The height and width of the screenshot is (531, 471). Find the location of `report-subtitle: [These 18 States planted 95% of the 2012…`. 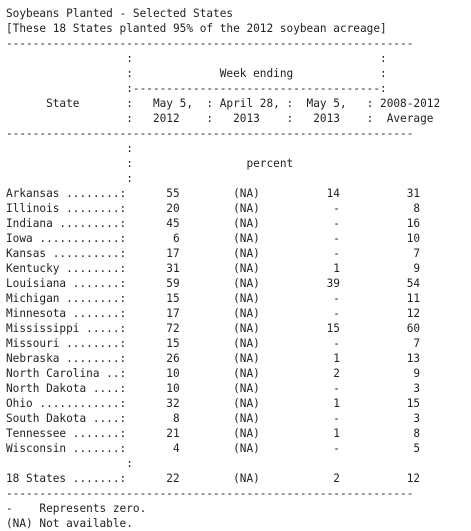

report-subtitle: [These 18 States planted 95% of the 2012… is located at coordinates (196, 28).